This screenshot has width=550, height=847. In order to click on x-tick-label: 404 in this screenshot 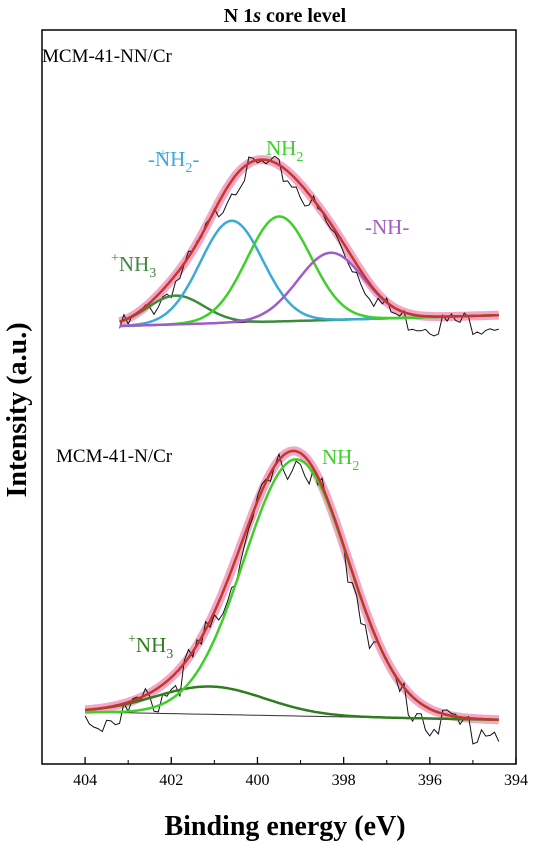, I will do `click(85, 780)`.